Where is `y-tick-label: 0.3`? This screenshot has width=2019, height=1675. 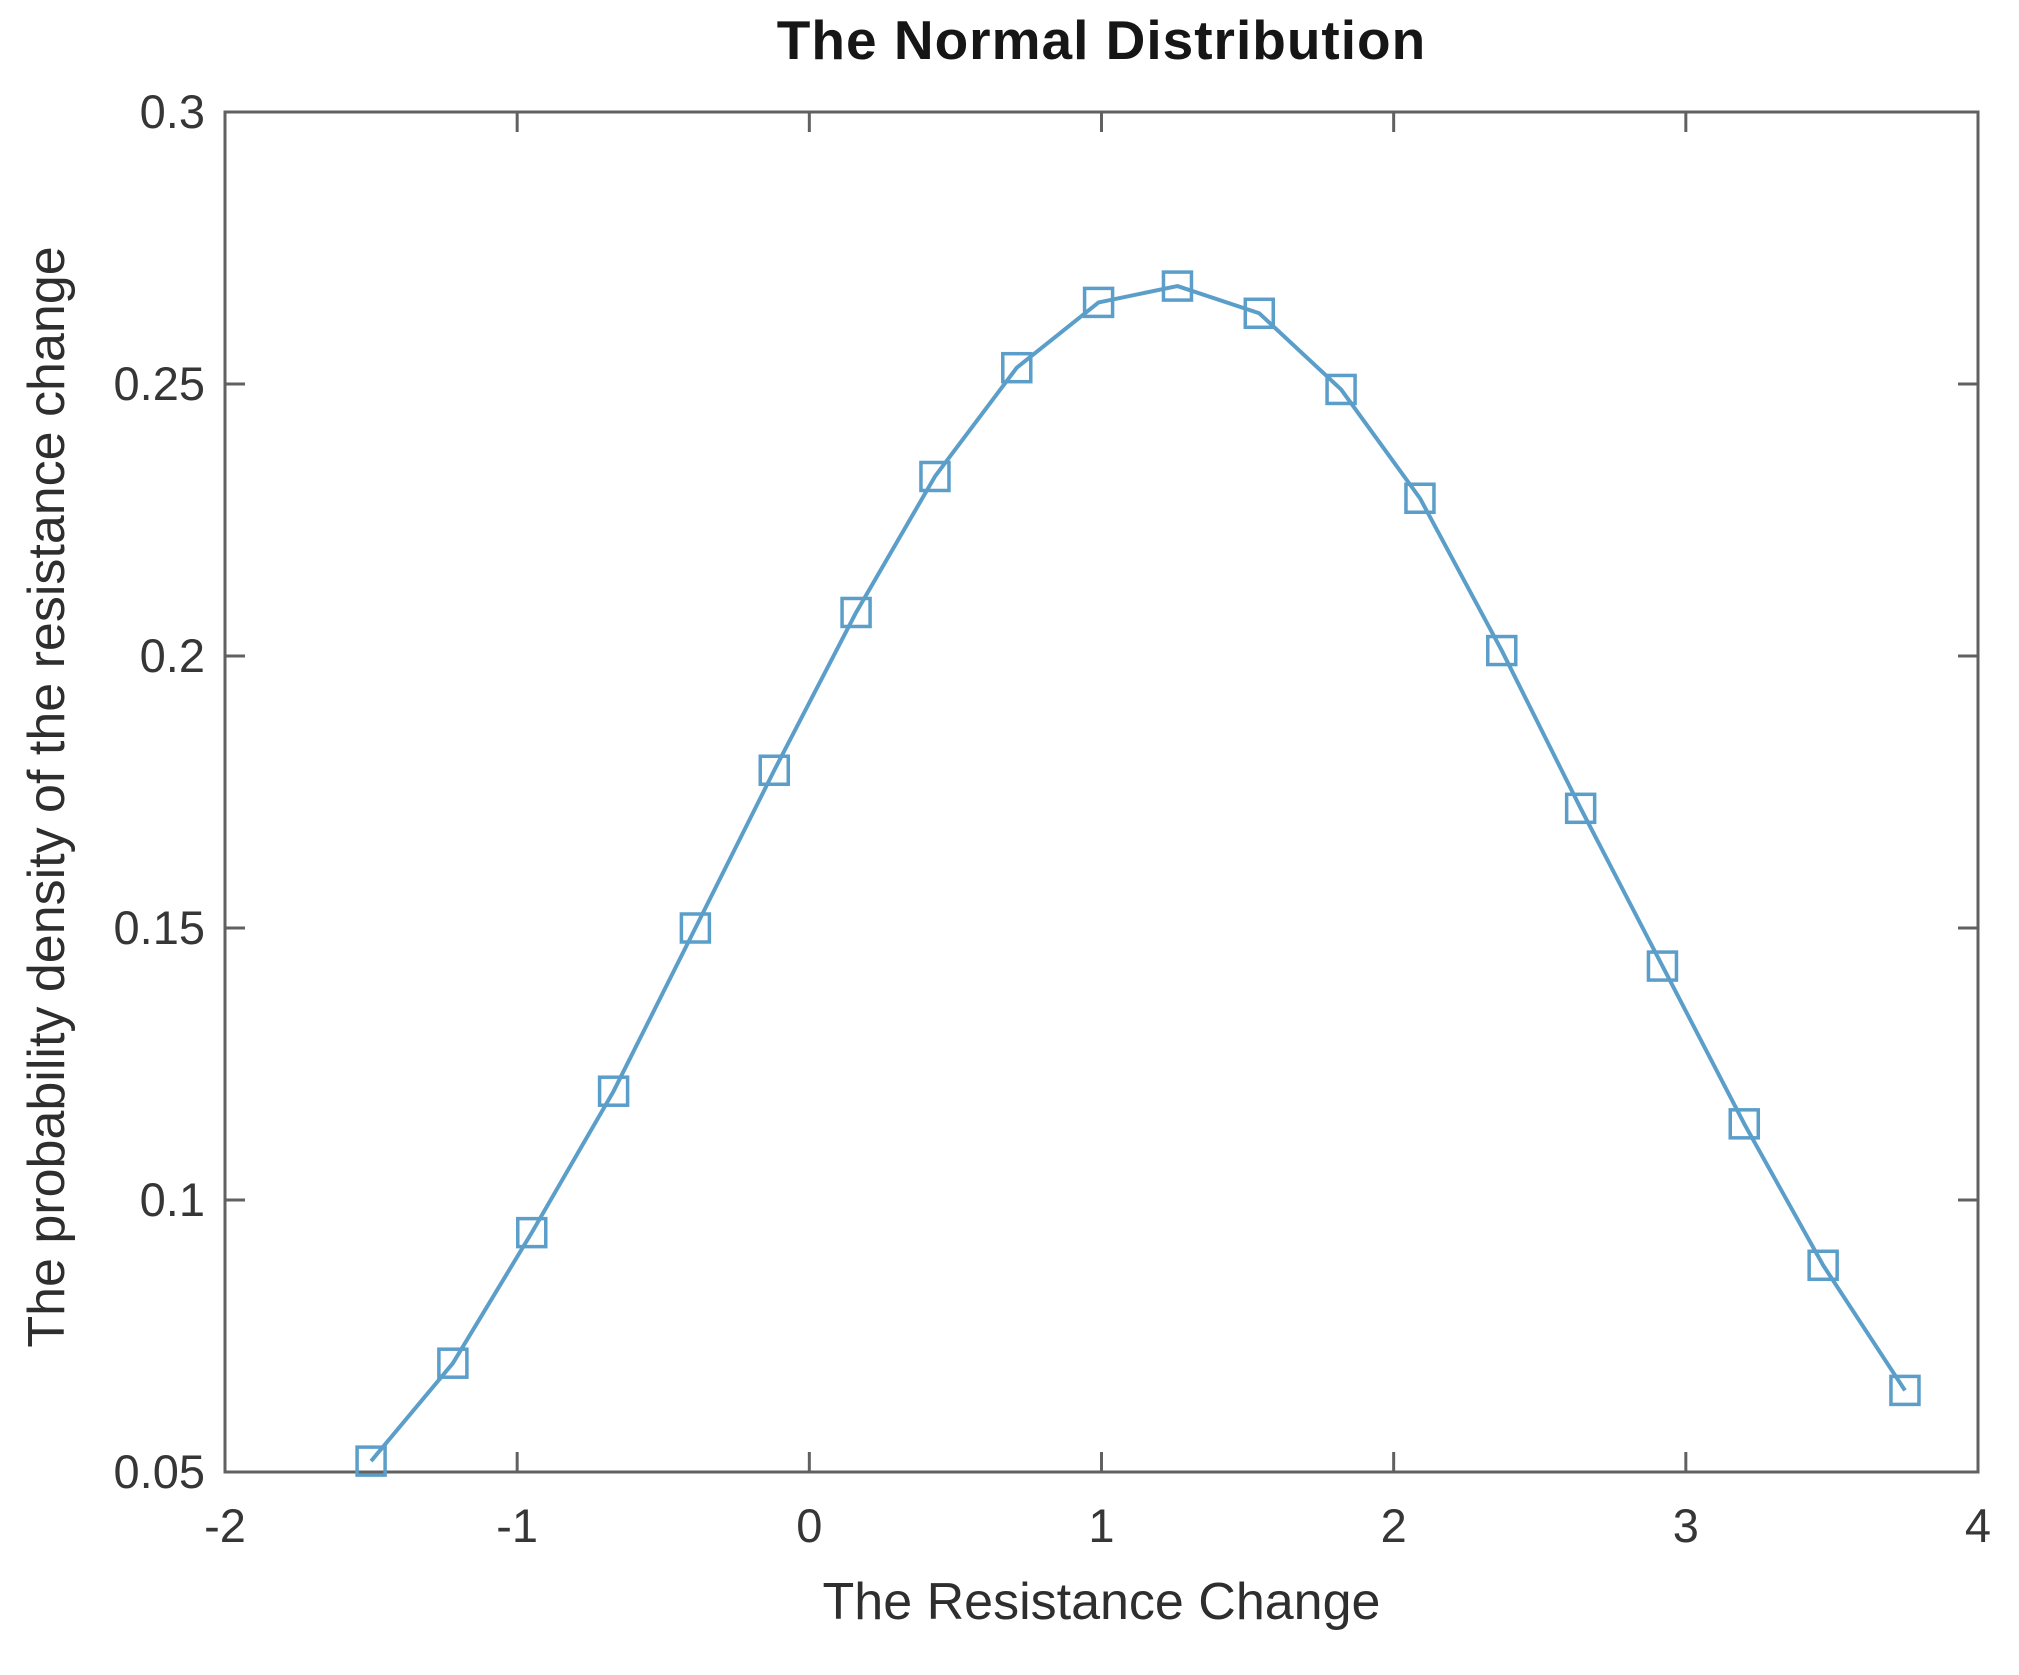 y-tick-label: 0.3 is located at coordinates (172, 111).